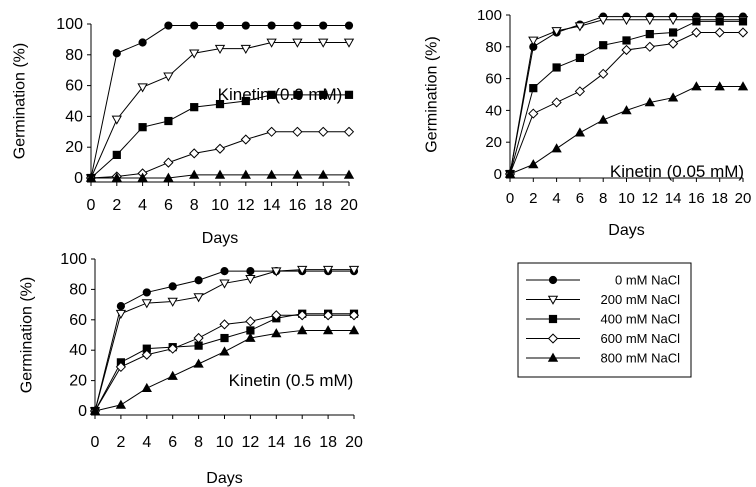 The height and width of the screenshot is (487, 756). What do you see at coordinates (74, 116) in the screenshot?
I see `y-tick-label: 40` at bounding box center [74, 116].